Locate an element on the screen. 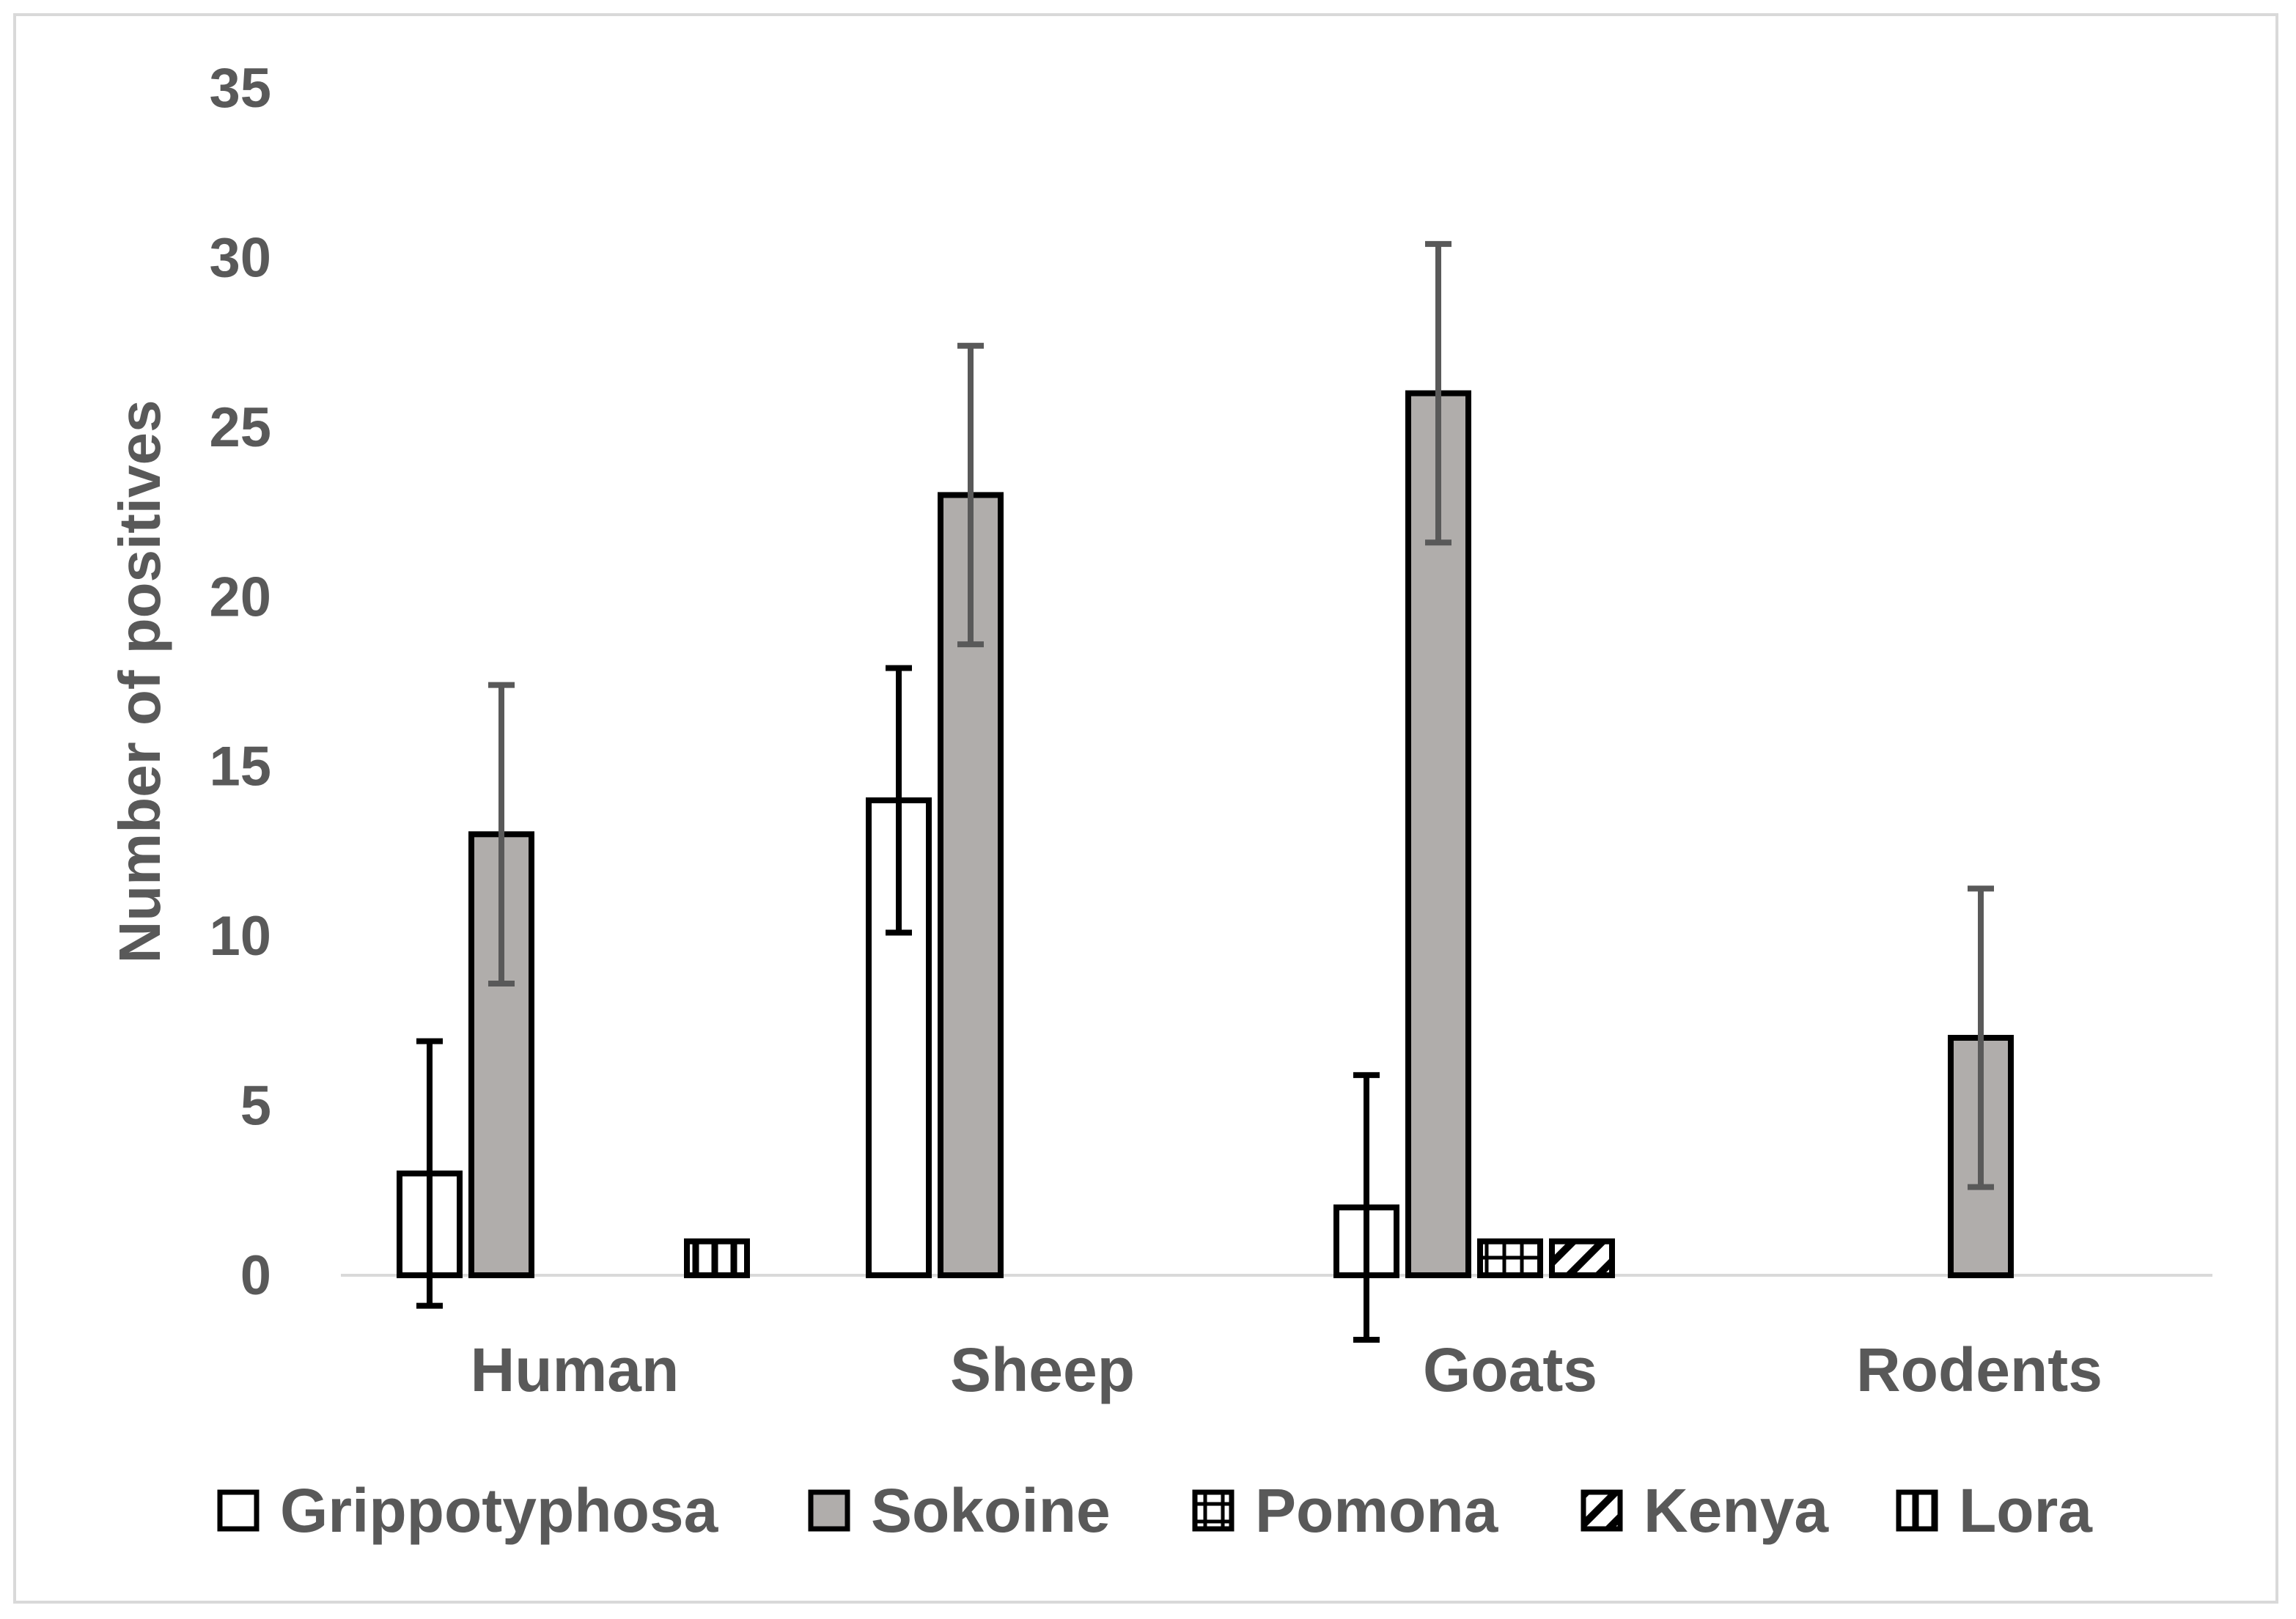 The height and width of the screenshot is (1619, 2296). legend-item-pomona: Pomona is located at coordinates (1345, 1510).